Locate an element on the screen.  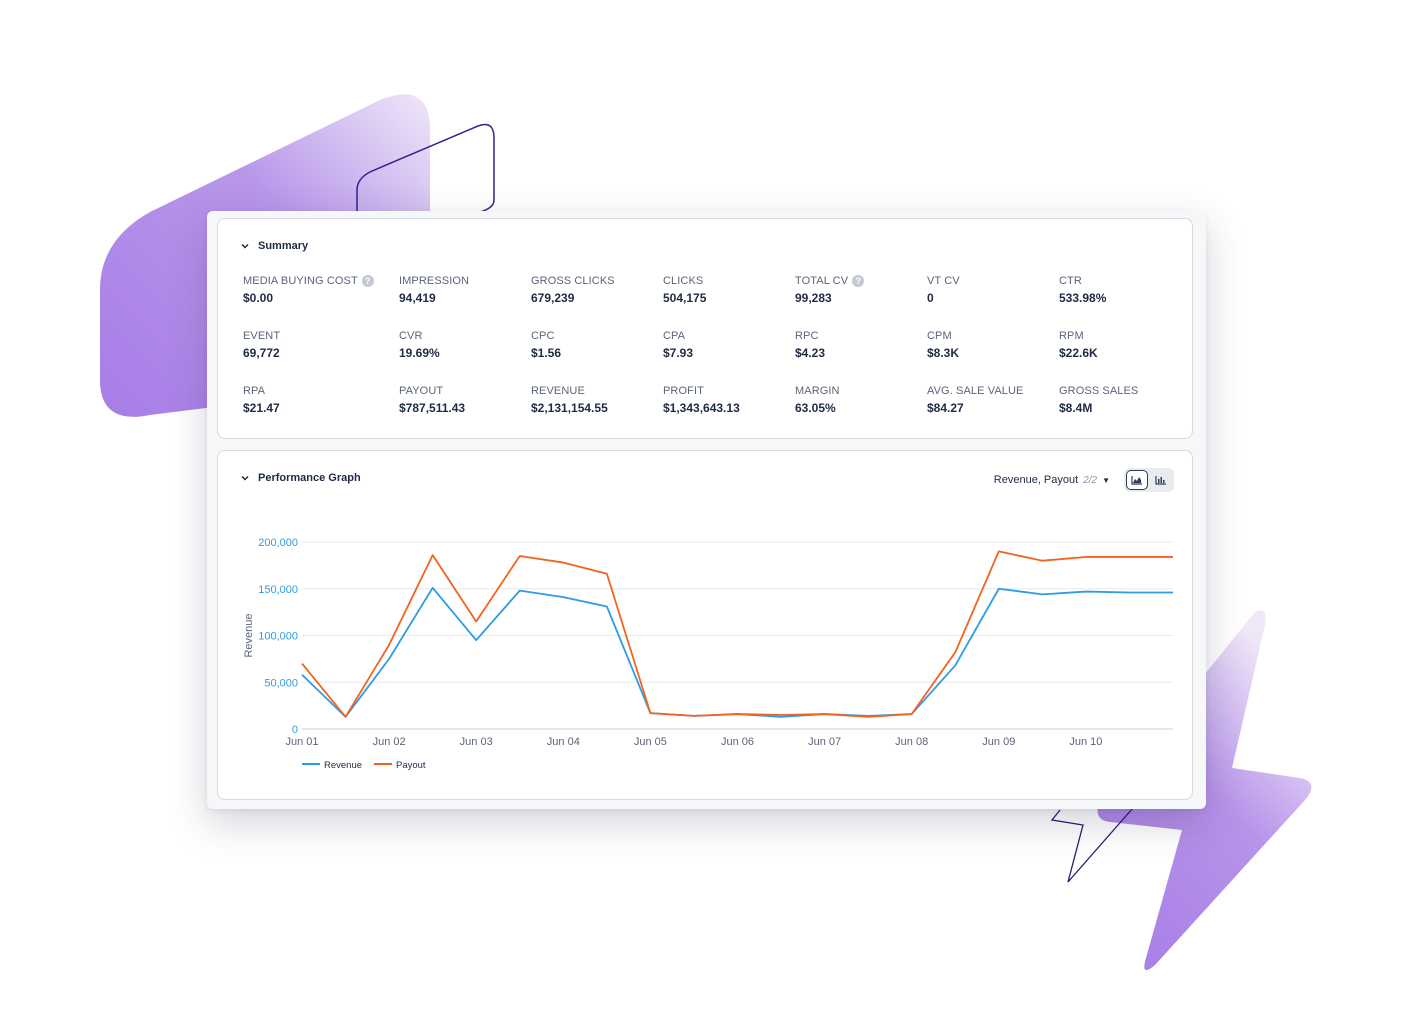
metric-label: GROSS CLICKS is located at coordinates (597, 281).